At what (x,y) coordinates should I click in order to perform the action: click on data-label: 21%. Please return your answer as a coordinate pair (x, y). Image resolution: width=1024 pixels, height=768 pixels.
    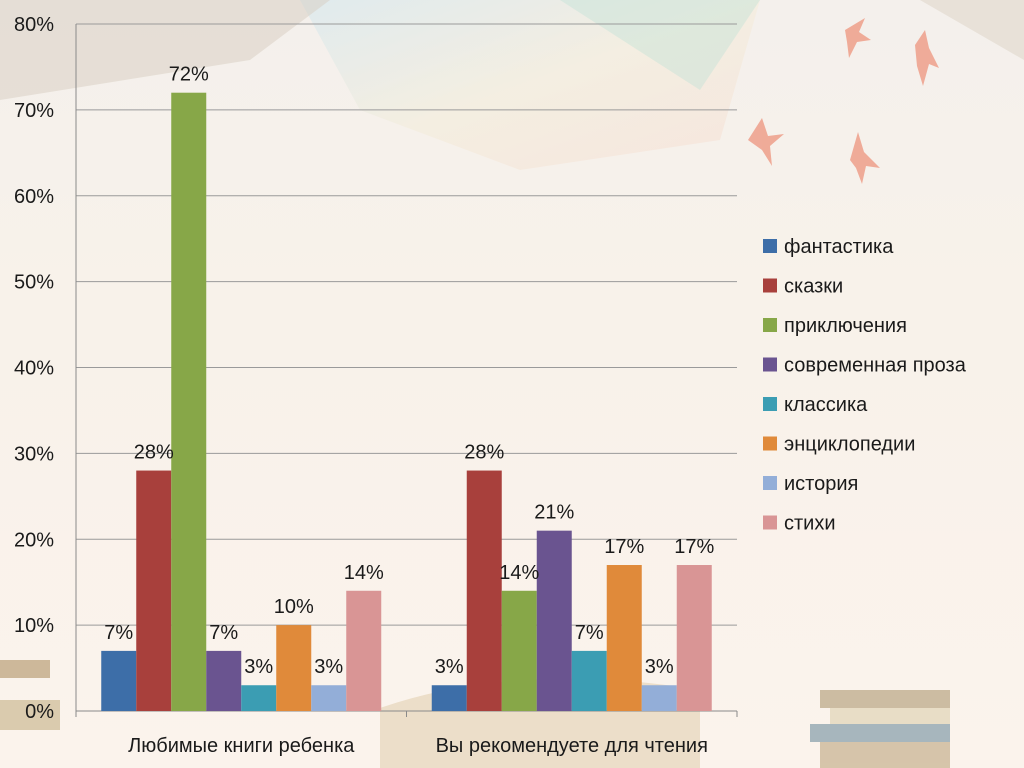
    Looking at the image, I should click on (554, 513).